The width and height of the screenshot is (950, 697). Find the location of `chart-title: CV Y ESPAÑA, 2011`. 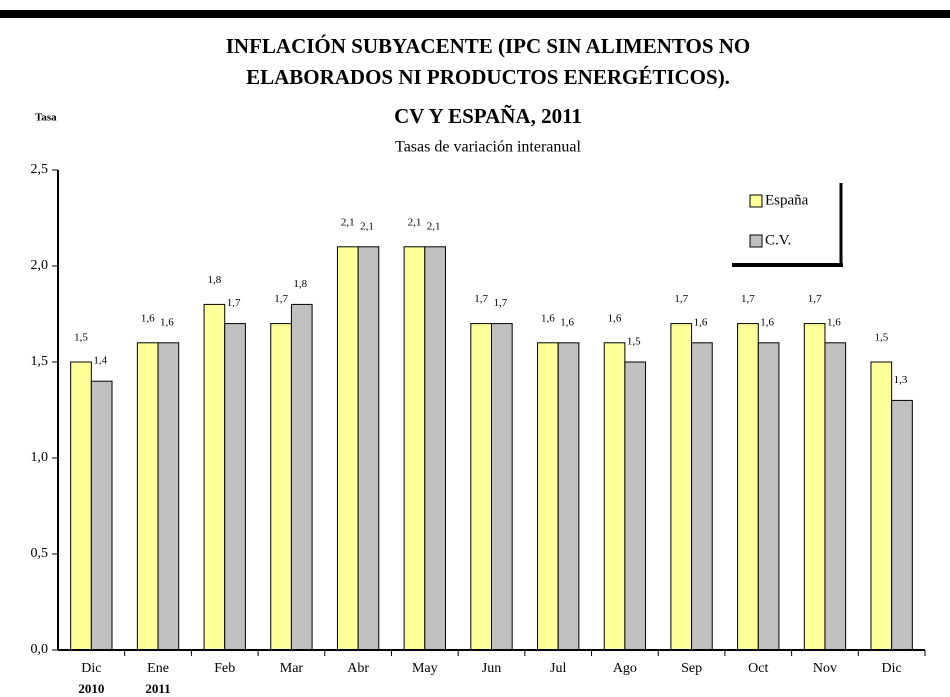

chart-title: CV Y ESPAÑA, 2011 is located at coordinates (488, 116).